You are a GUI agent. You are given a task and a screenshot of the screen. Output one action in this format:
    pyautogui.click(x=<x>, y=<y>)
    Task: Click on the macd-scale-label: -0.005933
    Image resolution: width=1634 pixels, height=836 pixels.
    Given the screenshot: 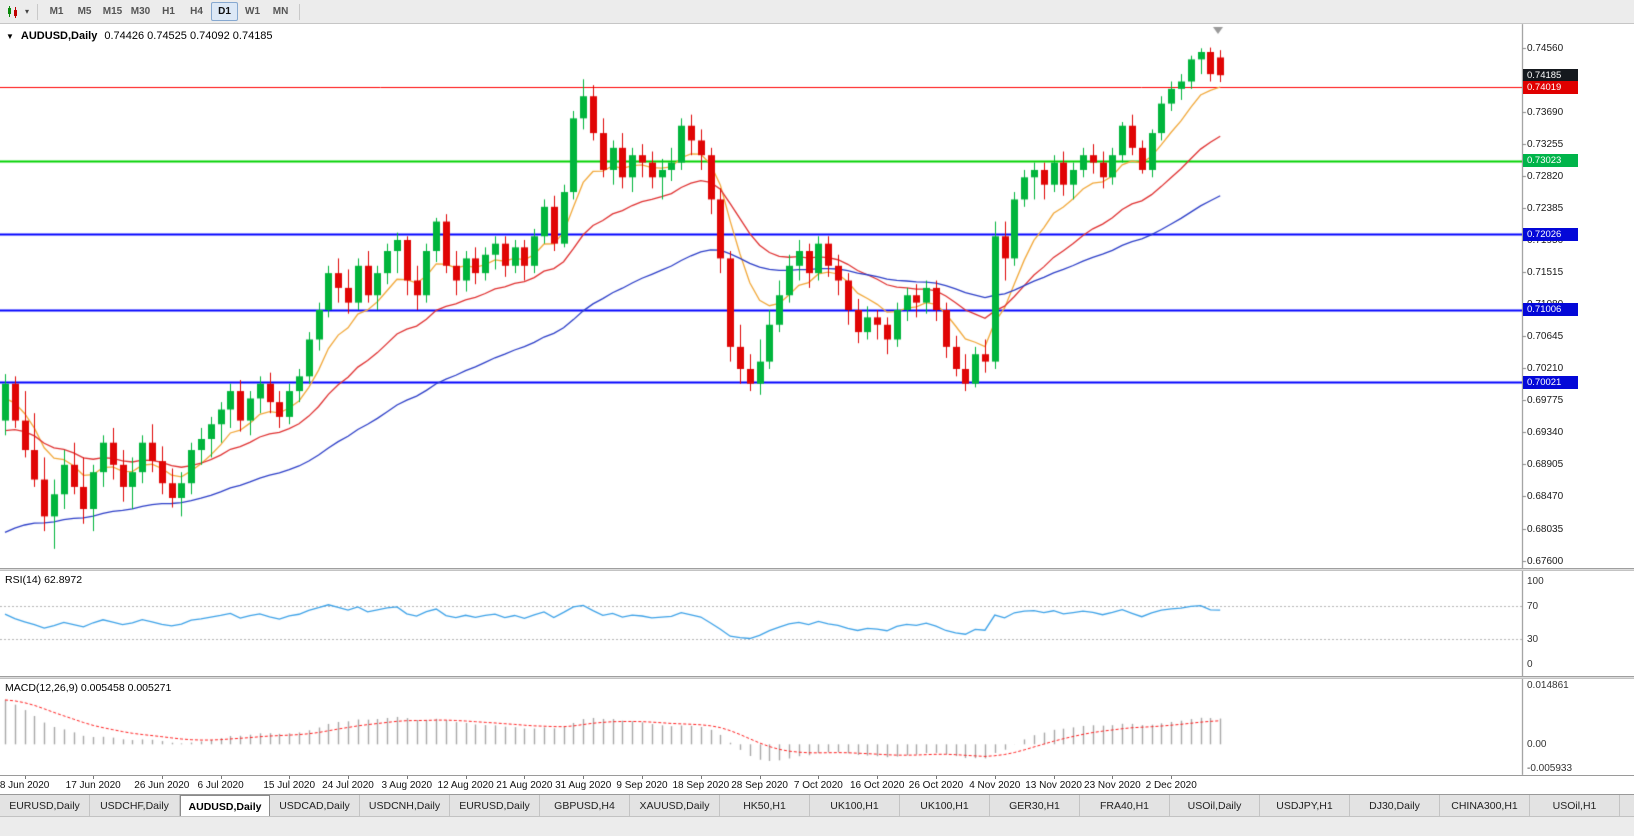 What is the action you would take?
    pyautogui.click(x=1550, y=768)
    